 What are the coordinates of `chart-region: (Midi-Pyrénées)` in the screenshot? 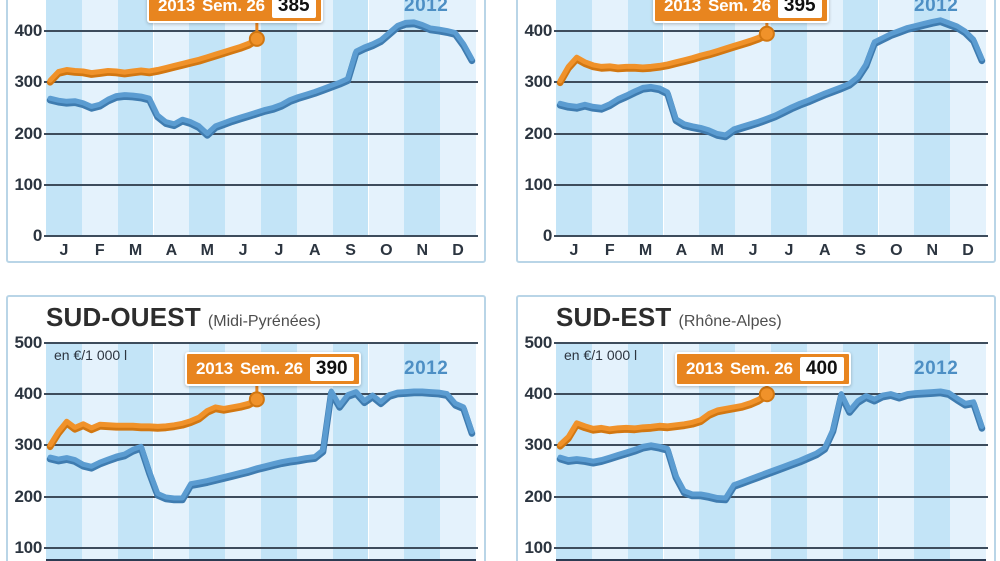 It's located at (264, 321).